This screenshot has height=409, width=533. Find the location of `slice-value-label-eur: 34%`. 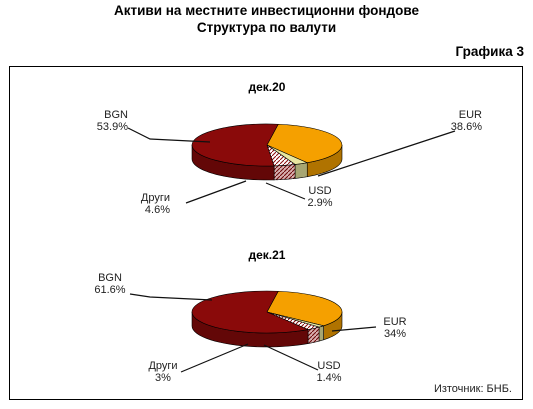

slice-value-label-eur: 34% is located at coordinates (395, 334).